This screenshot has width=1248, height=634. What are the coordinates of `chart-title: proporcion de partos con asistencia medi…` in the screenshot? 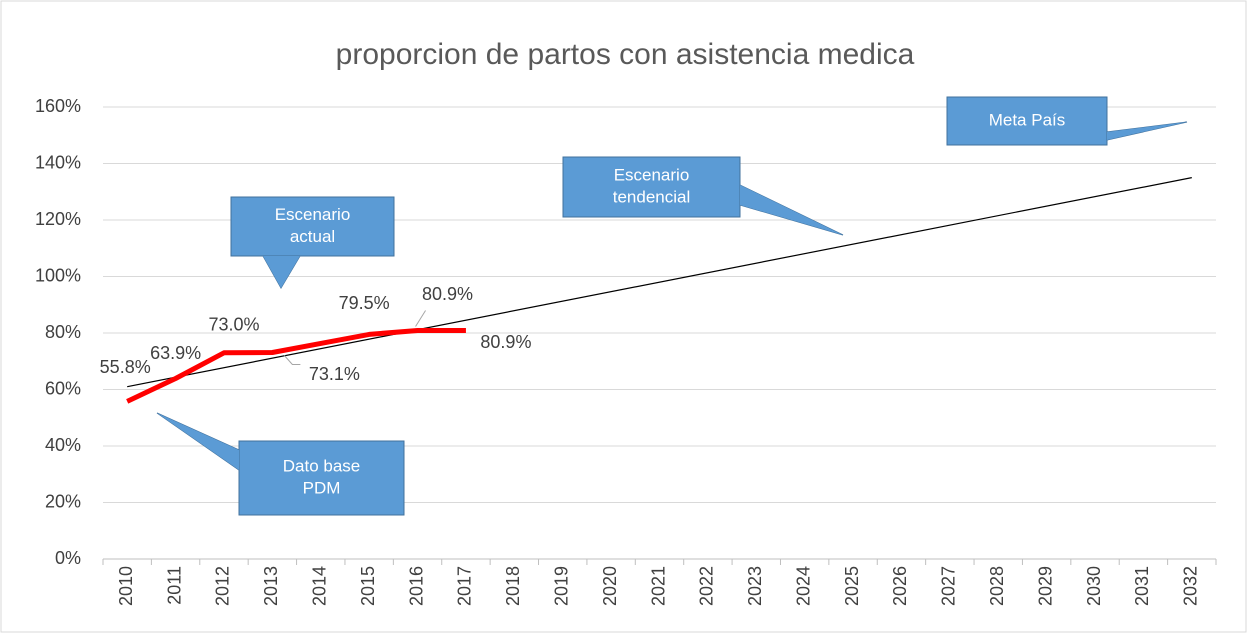 It's located at (625, 54).